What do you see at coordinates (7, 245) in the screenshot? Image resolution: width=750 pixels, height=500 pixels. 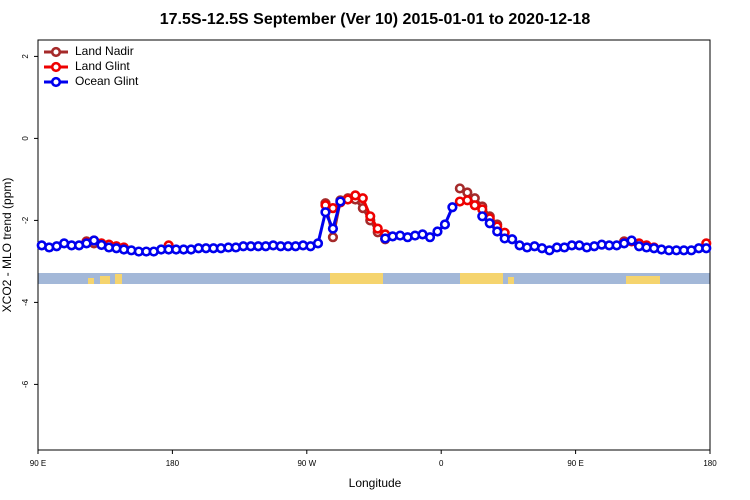 I see `y-axis-label: XCO2 - MLO trend (ppm)` at bounding box center [7, 245].